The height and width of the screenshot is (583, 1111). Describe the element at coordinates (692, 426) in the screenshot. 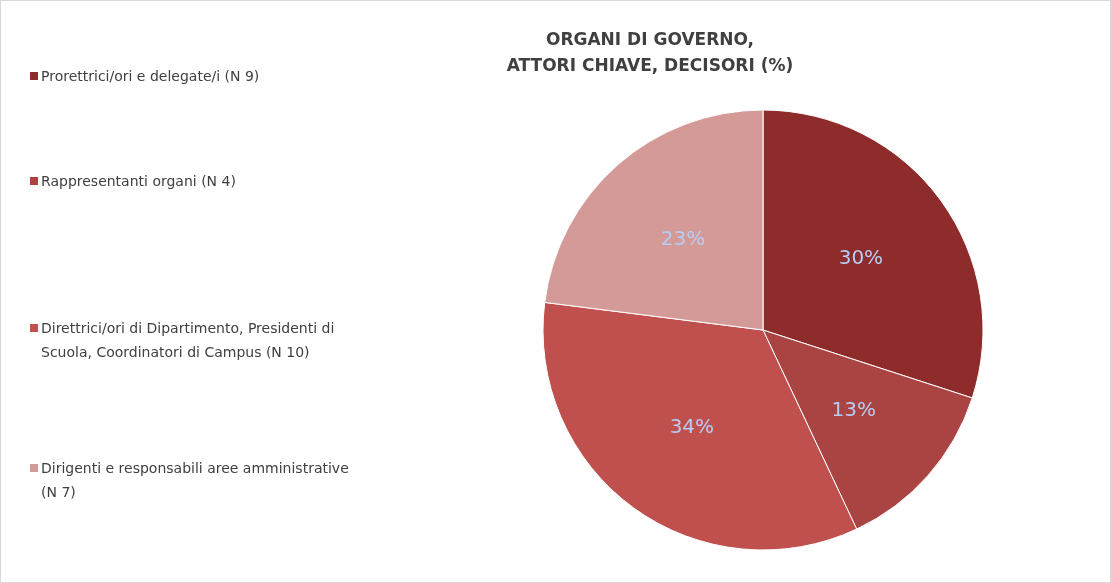

I see `data-label: 34%` at that location.